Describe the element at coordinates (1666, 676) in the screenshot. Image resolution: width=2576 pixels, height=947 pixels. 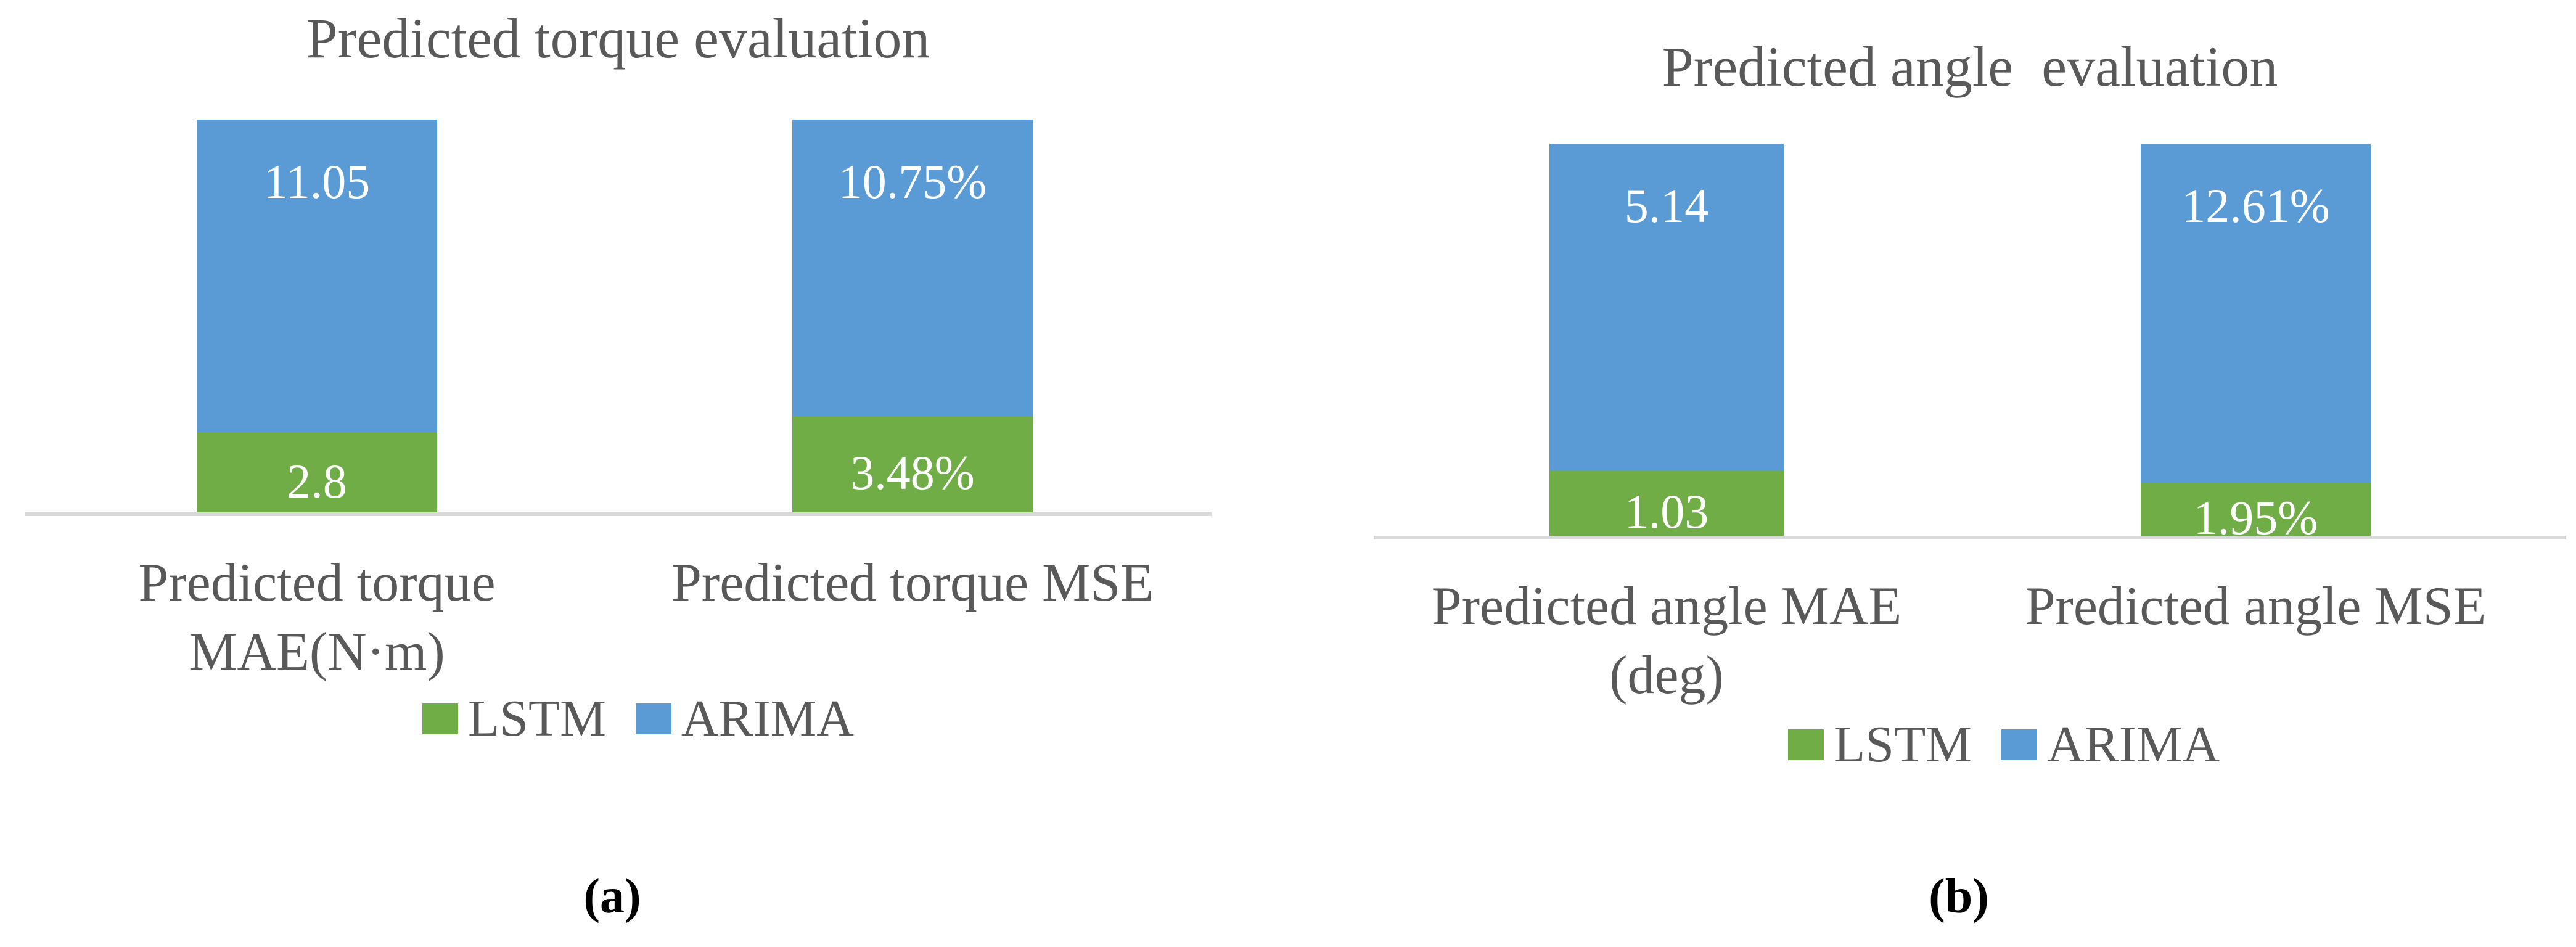
I see `category-label-line: (deg)` at that location.